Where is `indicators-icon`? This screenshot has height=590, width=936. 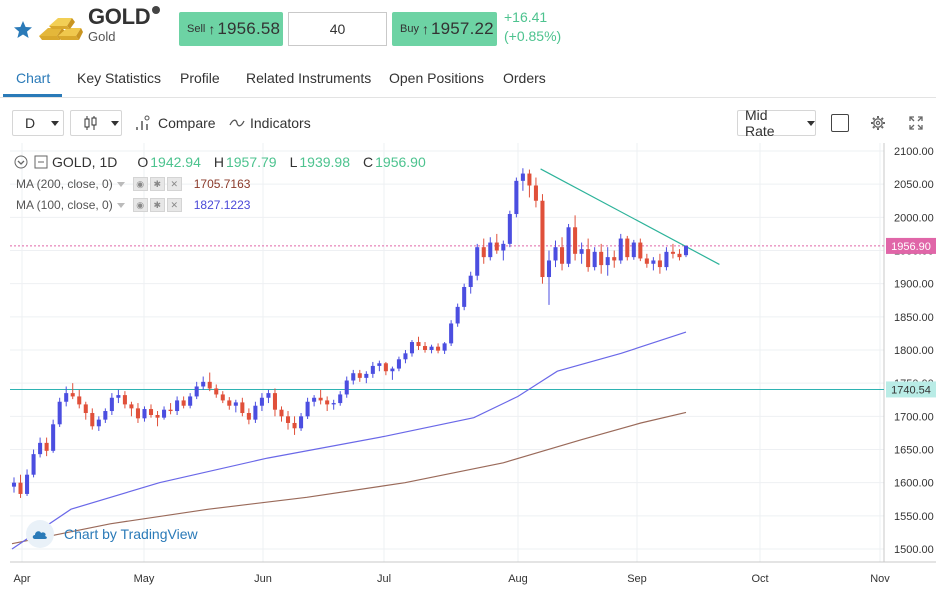 indicators-icon is located at coordinates (237, 123).